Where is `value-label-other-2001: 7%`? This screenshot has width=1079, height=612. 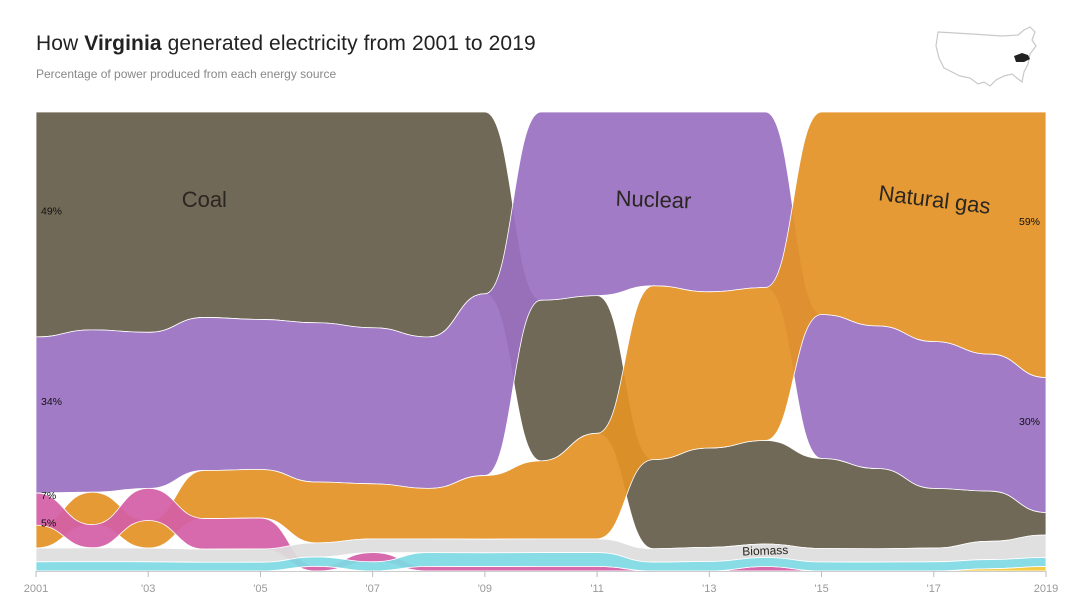
value-label-other-2001: 7% is located at coordinates (48, 496).